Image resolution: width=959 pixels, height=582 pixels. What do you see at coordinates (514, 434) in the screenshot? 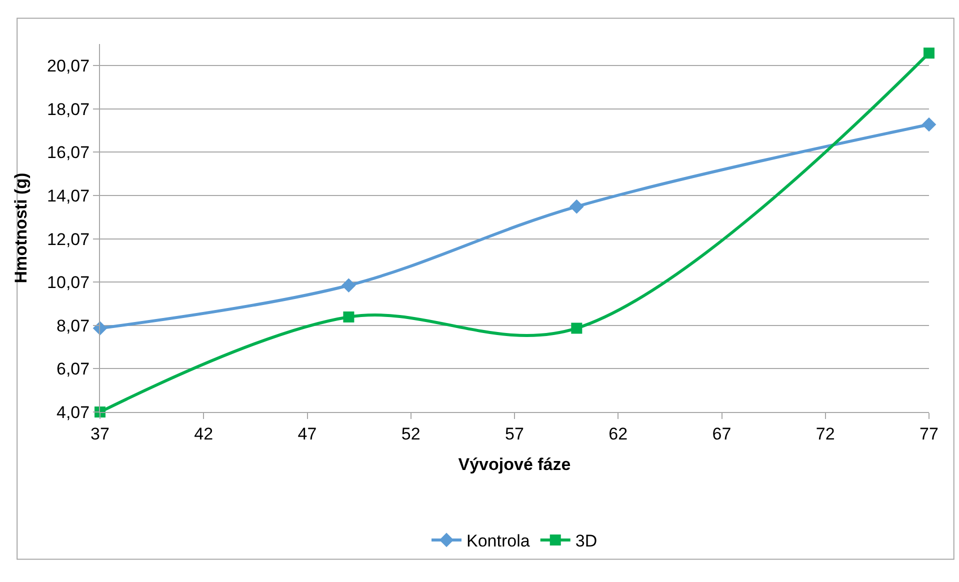
I see `x-tick-label: 57` at bounding box center [514, 434].